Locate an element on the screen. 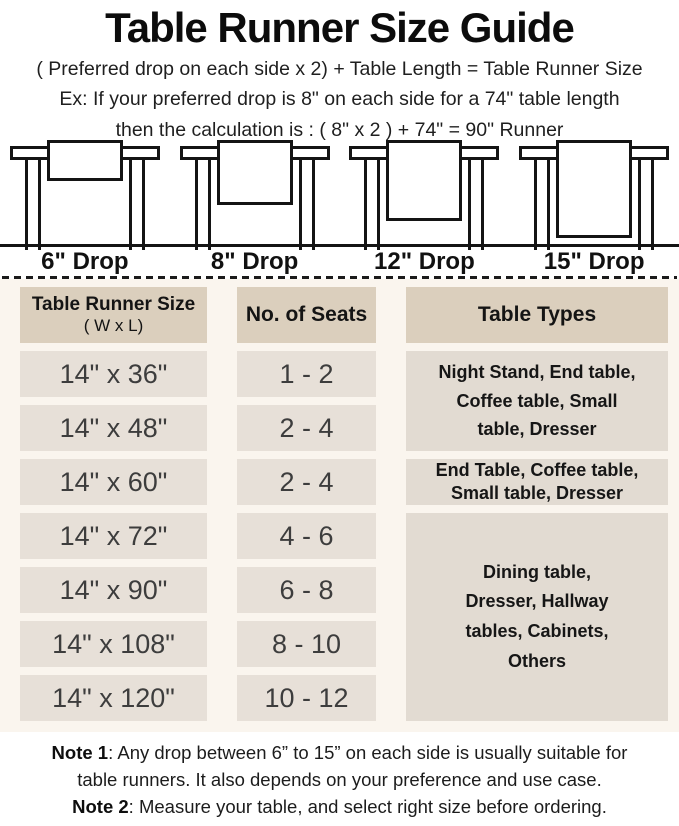 Image resolution: width=679 pixels, height=826 pixels. size-cell: 14" x 60" is located at coordinates (113, 482).